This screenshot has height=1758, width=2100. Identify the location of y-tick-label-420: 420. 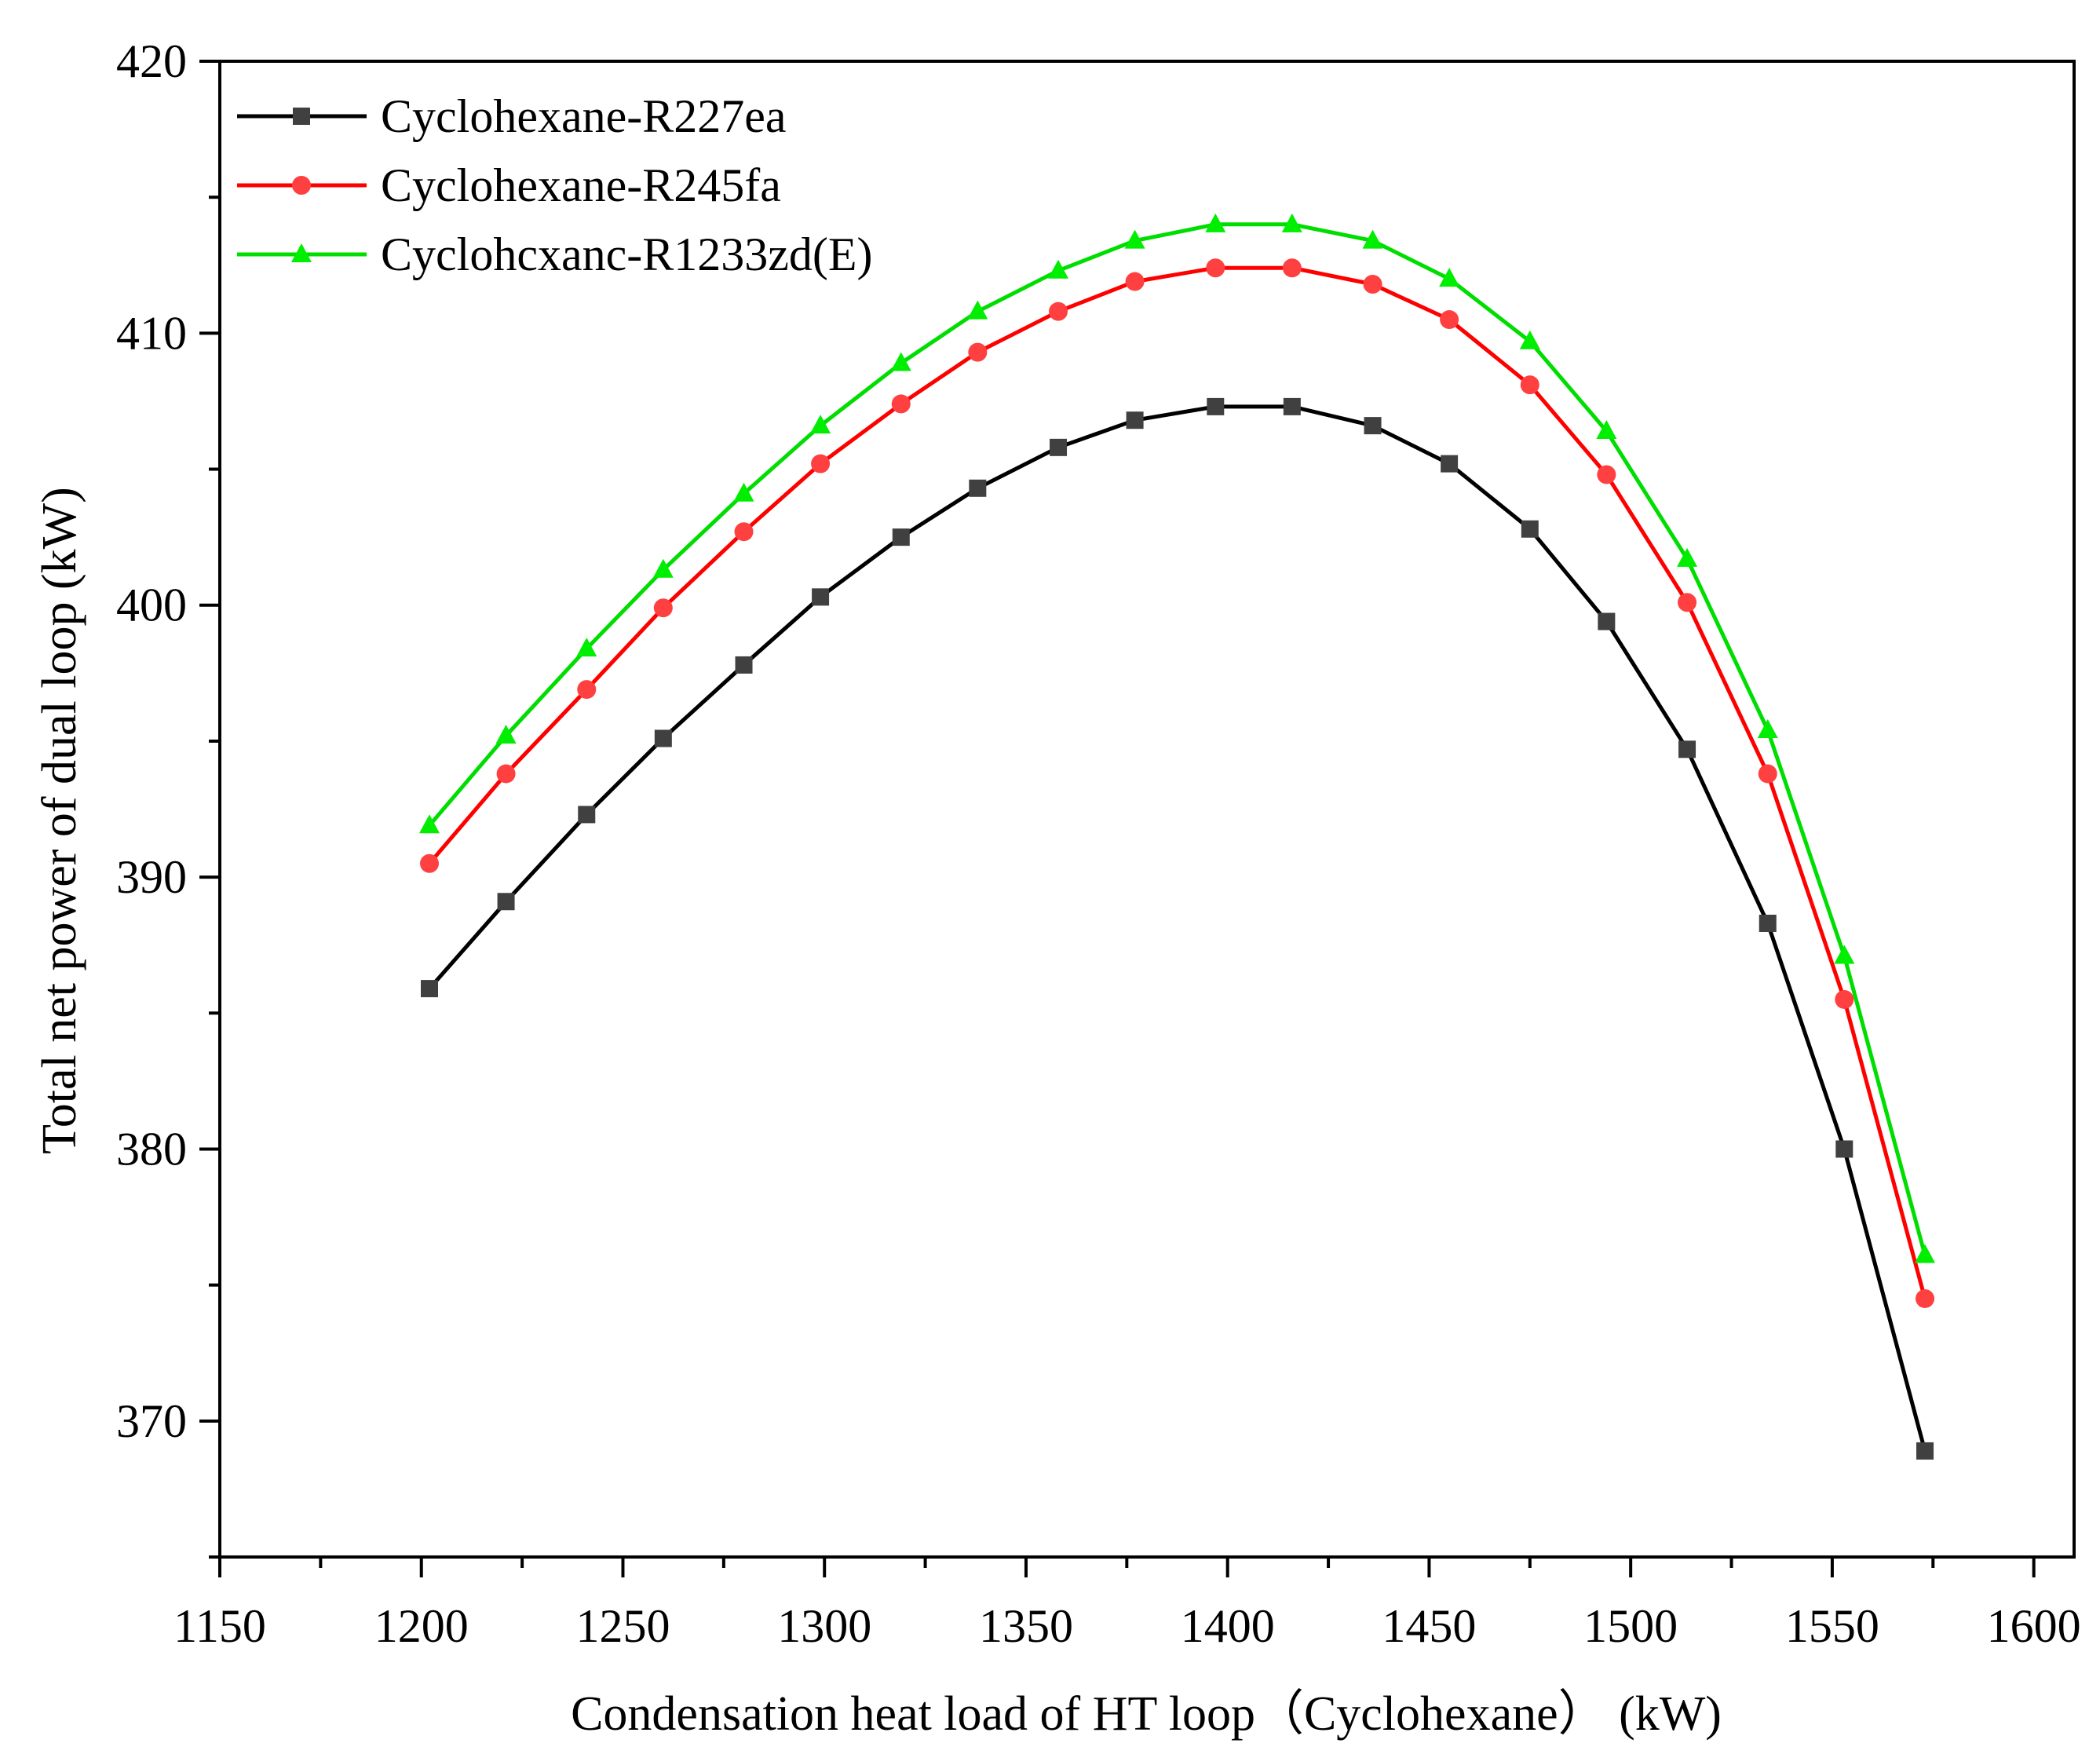
(151, 61).